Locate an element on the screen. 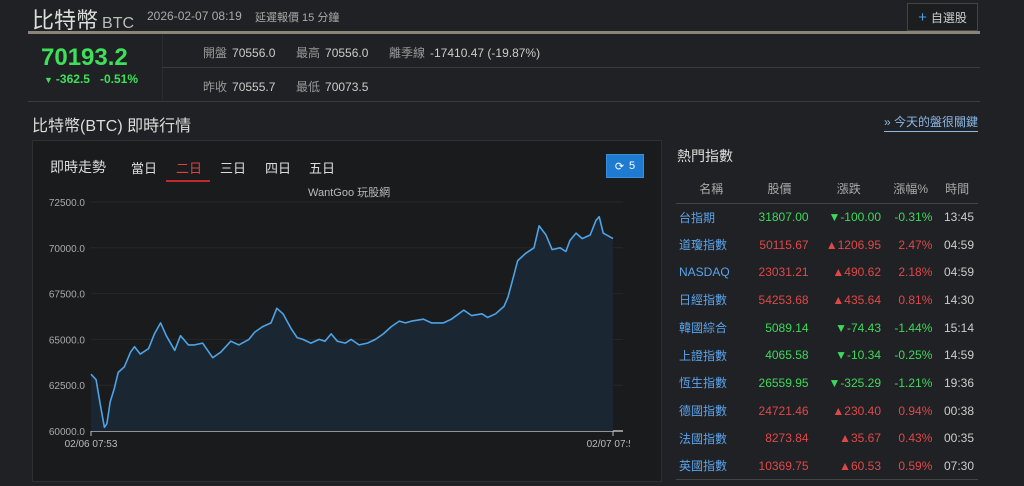 This screenshot has width=1024, height=486. refresh-button: ⟳ 5 is located at coordinates (625, 166).